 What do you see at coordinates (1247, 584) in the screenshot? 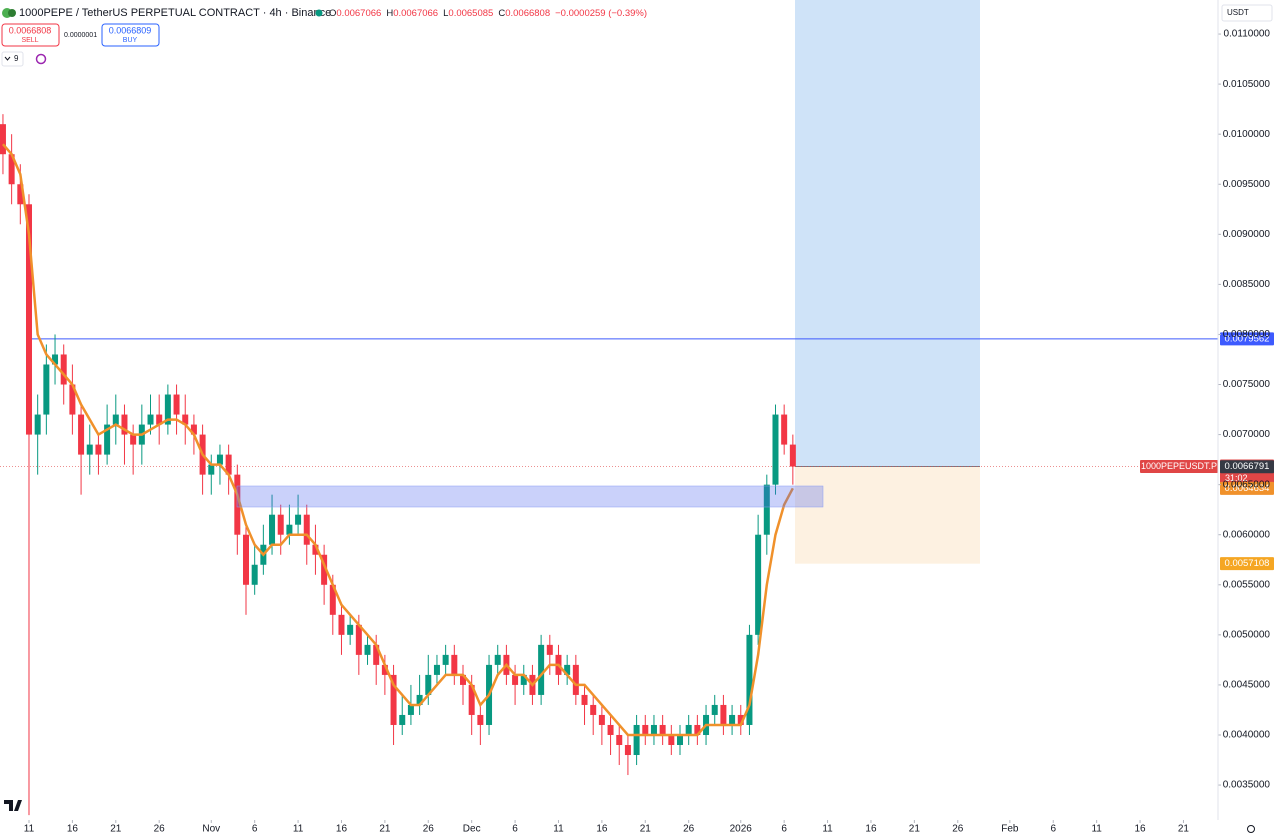
I see `y-tick-label: 0.0055000` at bounding box center [1247, 584].